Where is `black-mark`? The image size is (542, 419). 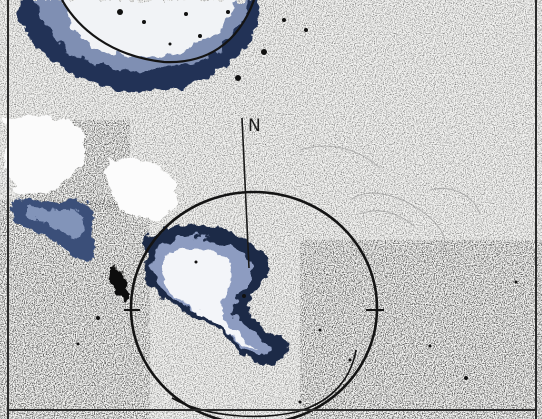
black-mark is located at coordinates (120, 283).